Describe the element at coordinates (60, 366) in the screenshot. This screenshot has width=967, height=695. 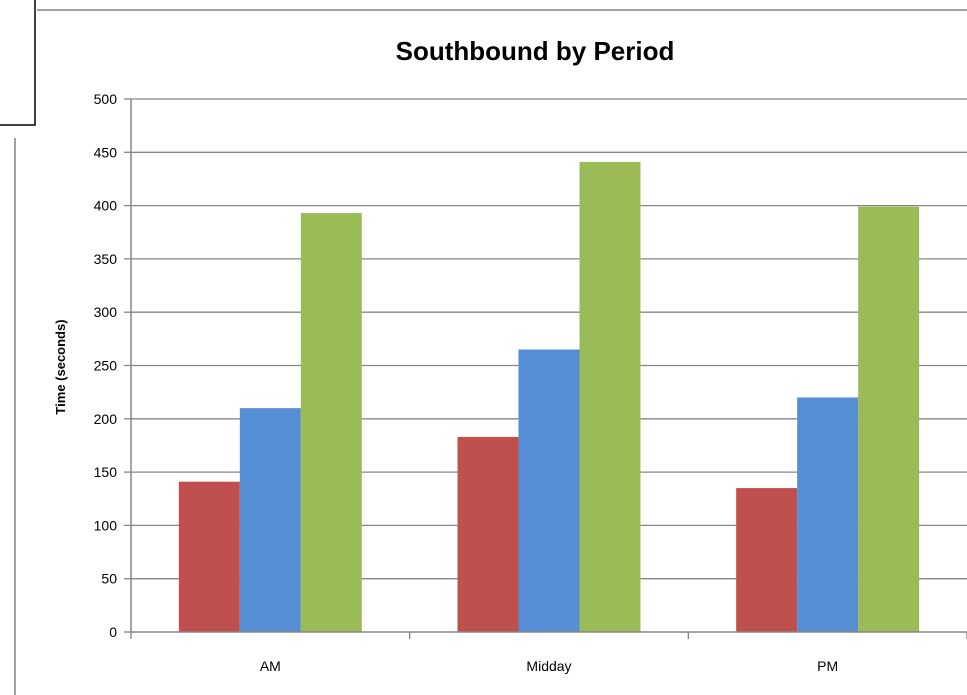
I see `y-axis-label: Time (seconds)` at that location.